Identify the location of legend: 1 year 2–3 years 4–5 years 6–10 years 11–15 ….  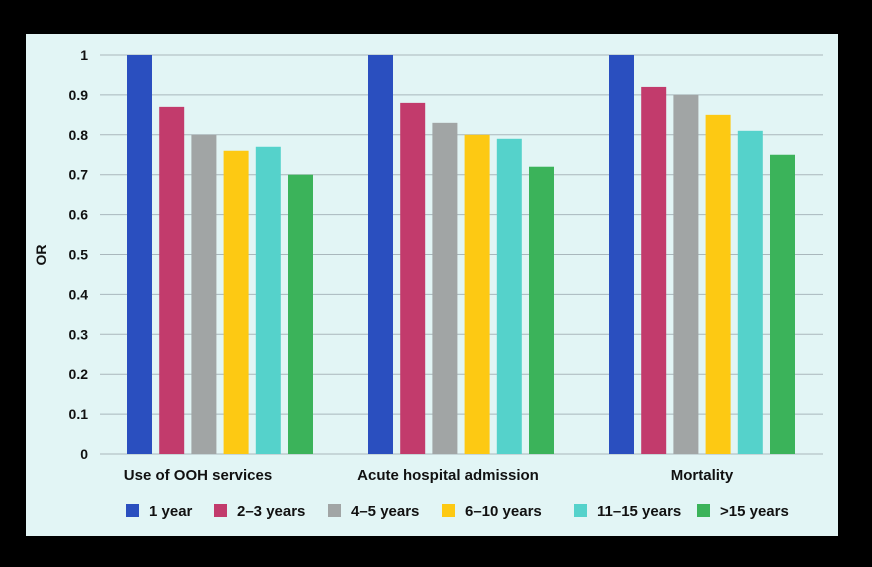
(457, 511).